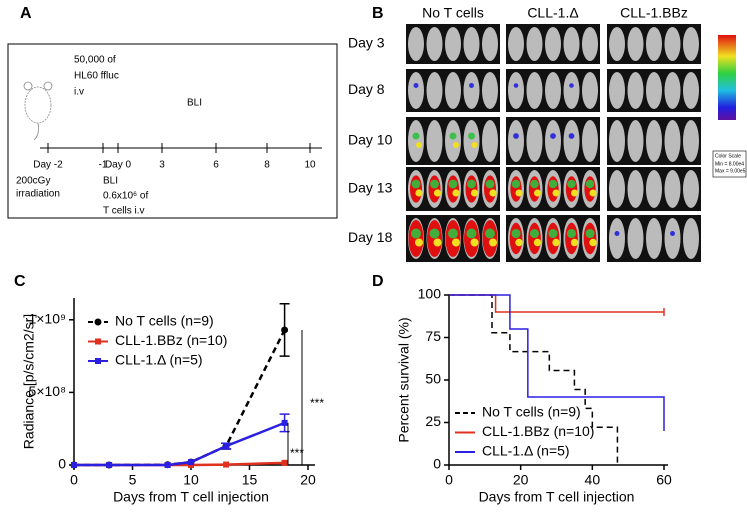  Describe the element at coordinates (48, 165) in the screenshot. I see `timeline-label: Day -2` at that location.